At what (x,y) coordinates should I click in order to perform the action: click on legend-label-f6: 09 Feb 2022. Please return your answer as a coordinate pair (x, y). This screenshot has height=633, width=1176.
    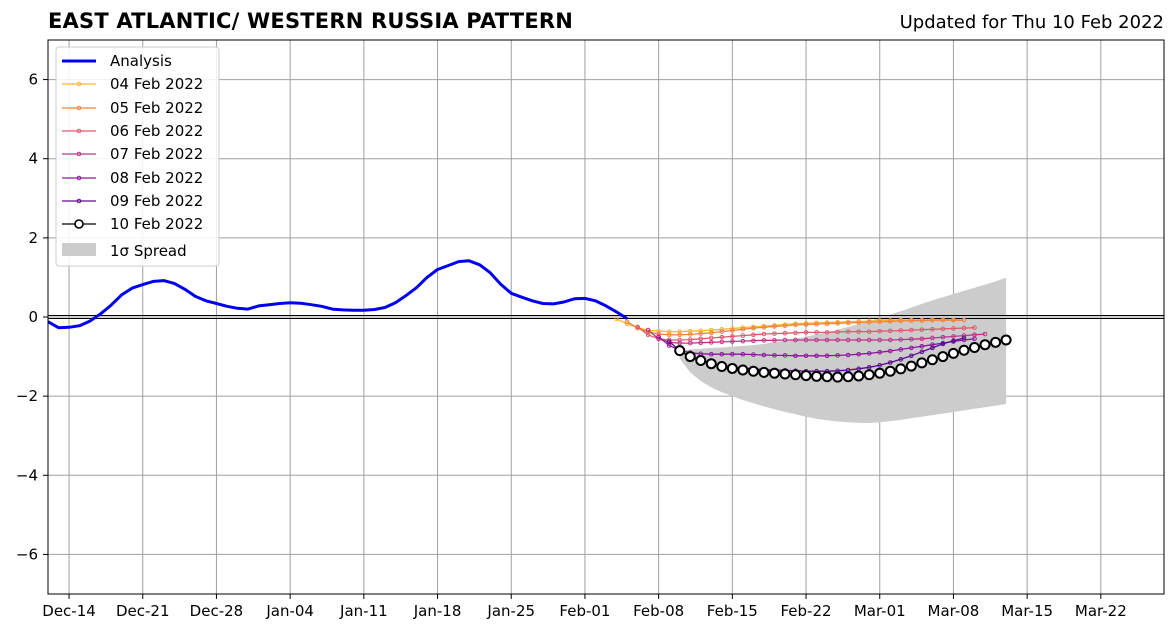
    Looking at the image, I should click on (156, 201).